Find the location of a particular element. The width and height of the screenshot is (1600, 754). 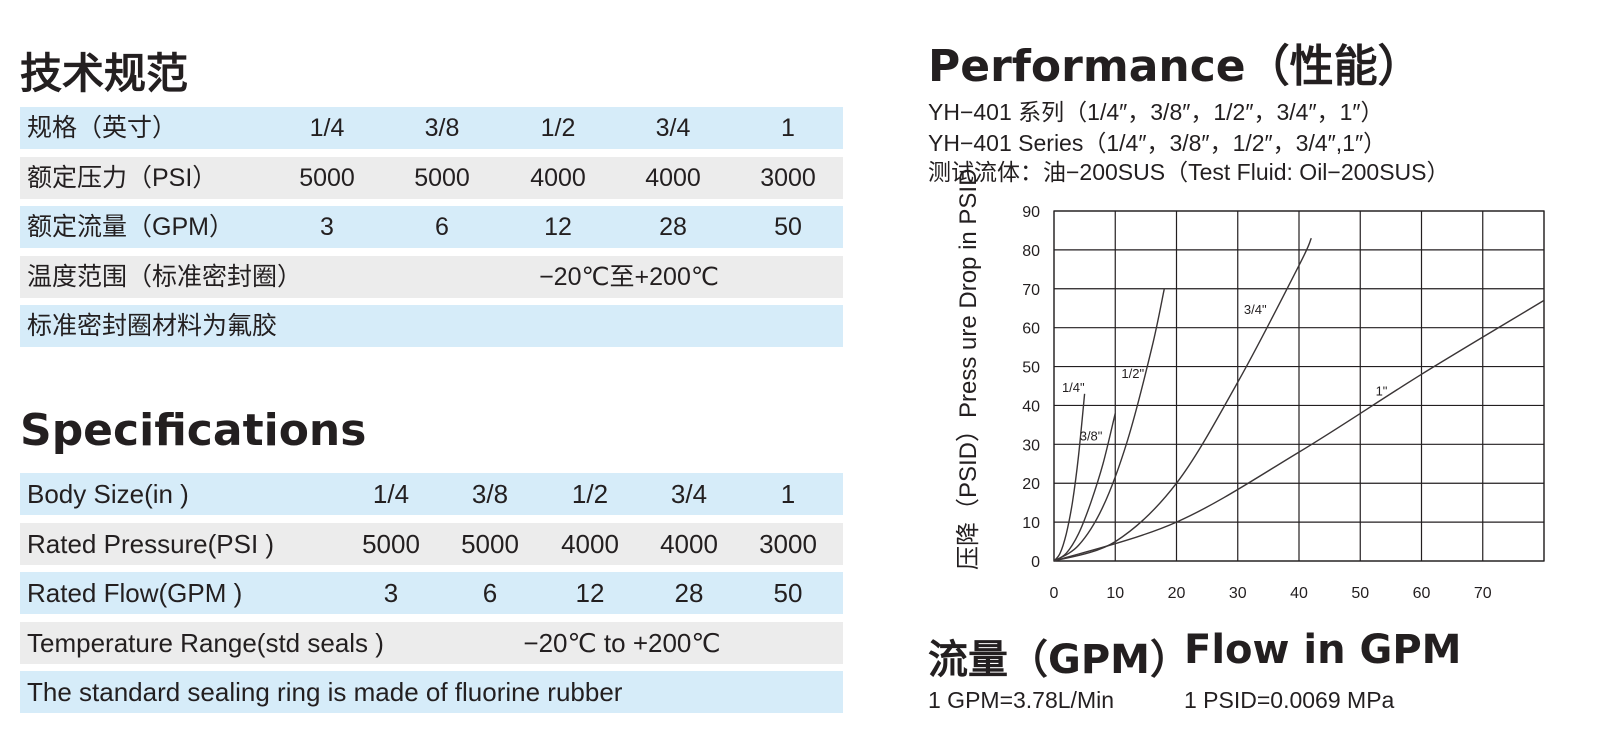

psid-conversion: 1 PSID=0.0069 MPa is located at coordinates (1289, 700).